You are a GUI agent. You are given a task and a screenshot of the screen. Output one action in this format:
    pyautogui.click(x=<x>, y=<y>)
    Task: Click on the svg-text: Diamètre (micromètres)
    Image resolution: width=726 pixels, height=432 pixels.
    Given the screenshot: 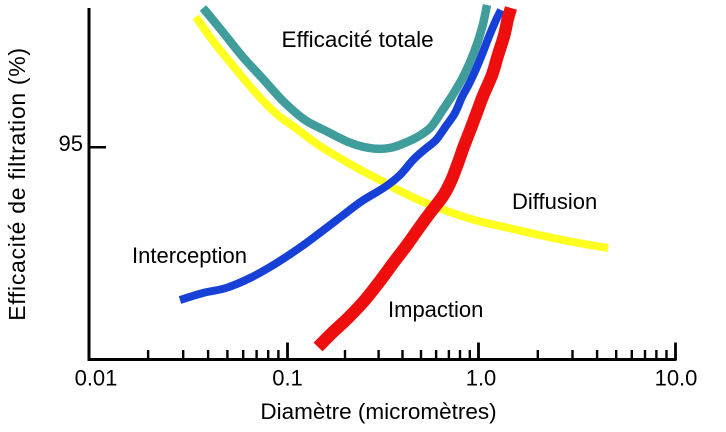 What is the action you would take?
    pyautogui.click(x=378, y=411)
    